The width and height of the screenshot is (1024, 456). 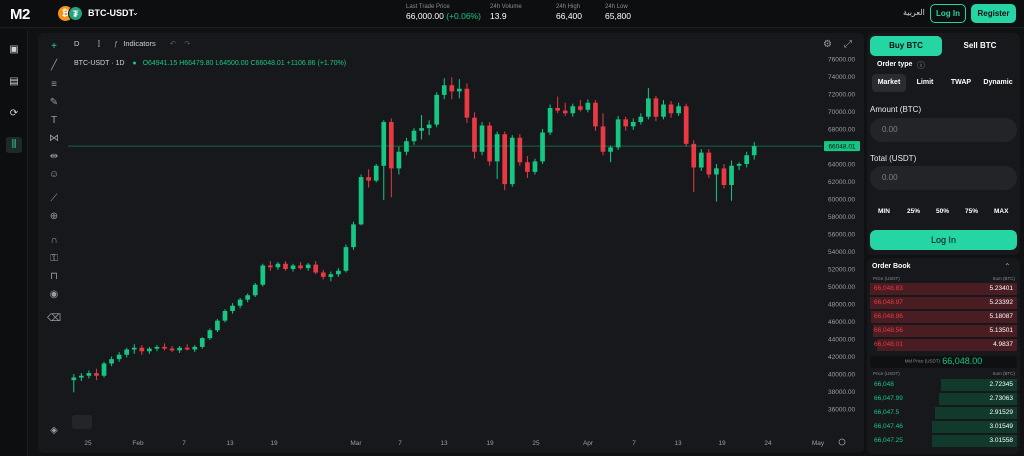 I want to click on percent-min: MIN, so click(x=884, y=211).